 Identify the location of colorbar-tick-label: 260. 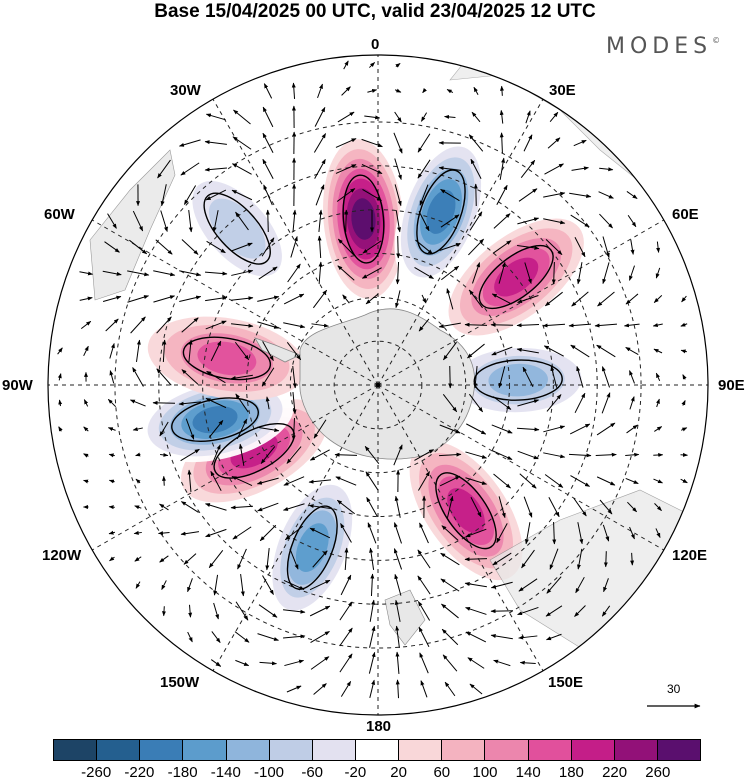
(658, 772).